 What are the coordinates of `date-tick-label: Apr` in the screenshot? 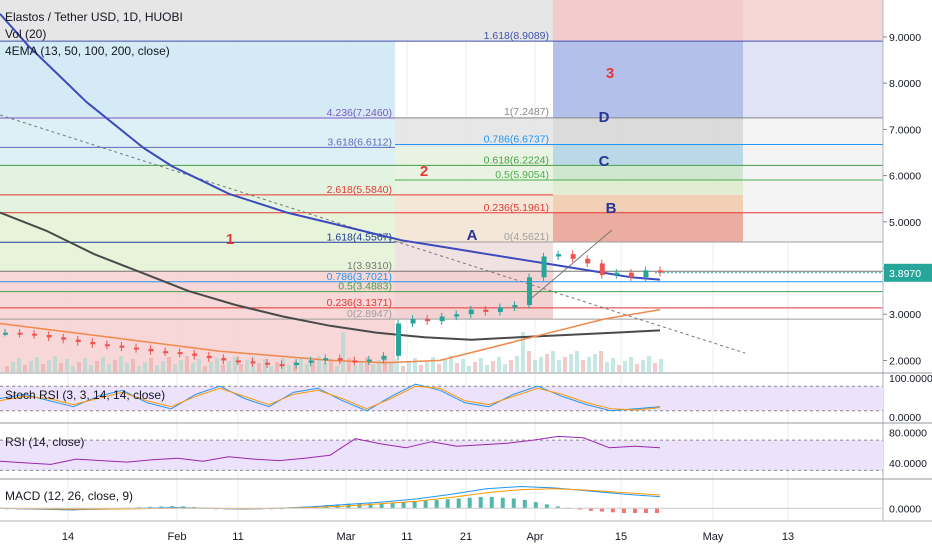 It's located at (534, 537).